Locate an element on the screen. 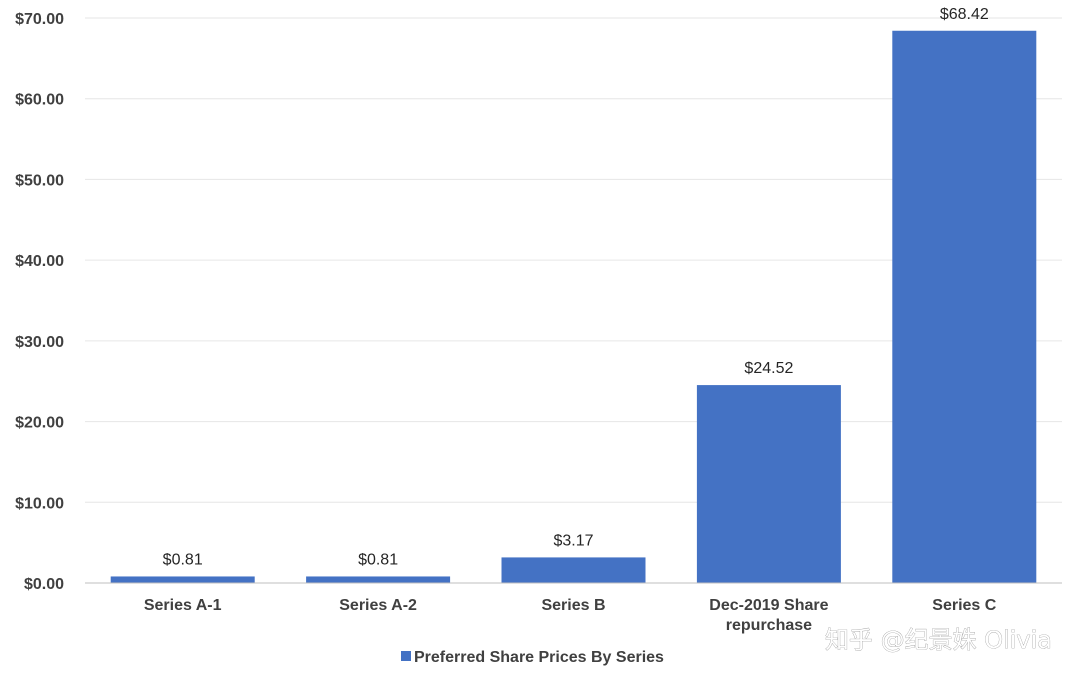 Image resolution: width=1080 pixels, height=685 pixels. data-label: $3.17 is located at coordinates (573, 540).